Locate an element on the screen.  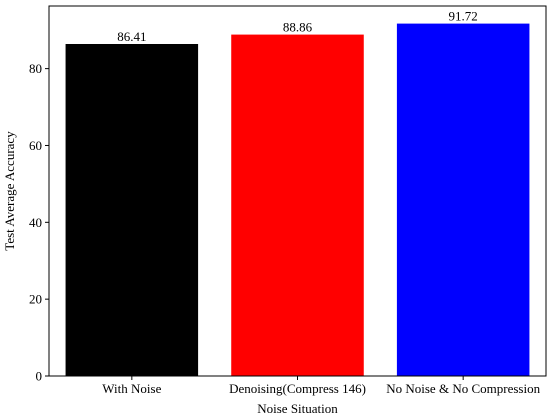
y-axis-label: Test Average Accuracy is located at coordinates (9, 191).